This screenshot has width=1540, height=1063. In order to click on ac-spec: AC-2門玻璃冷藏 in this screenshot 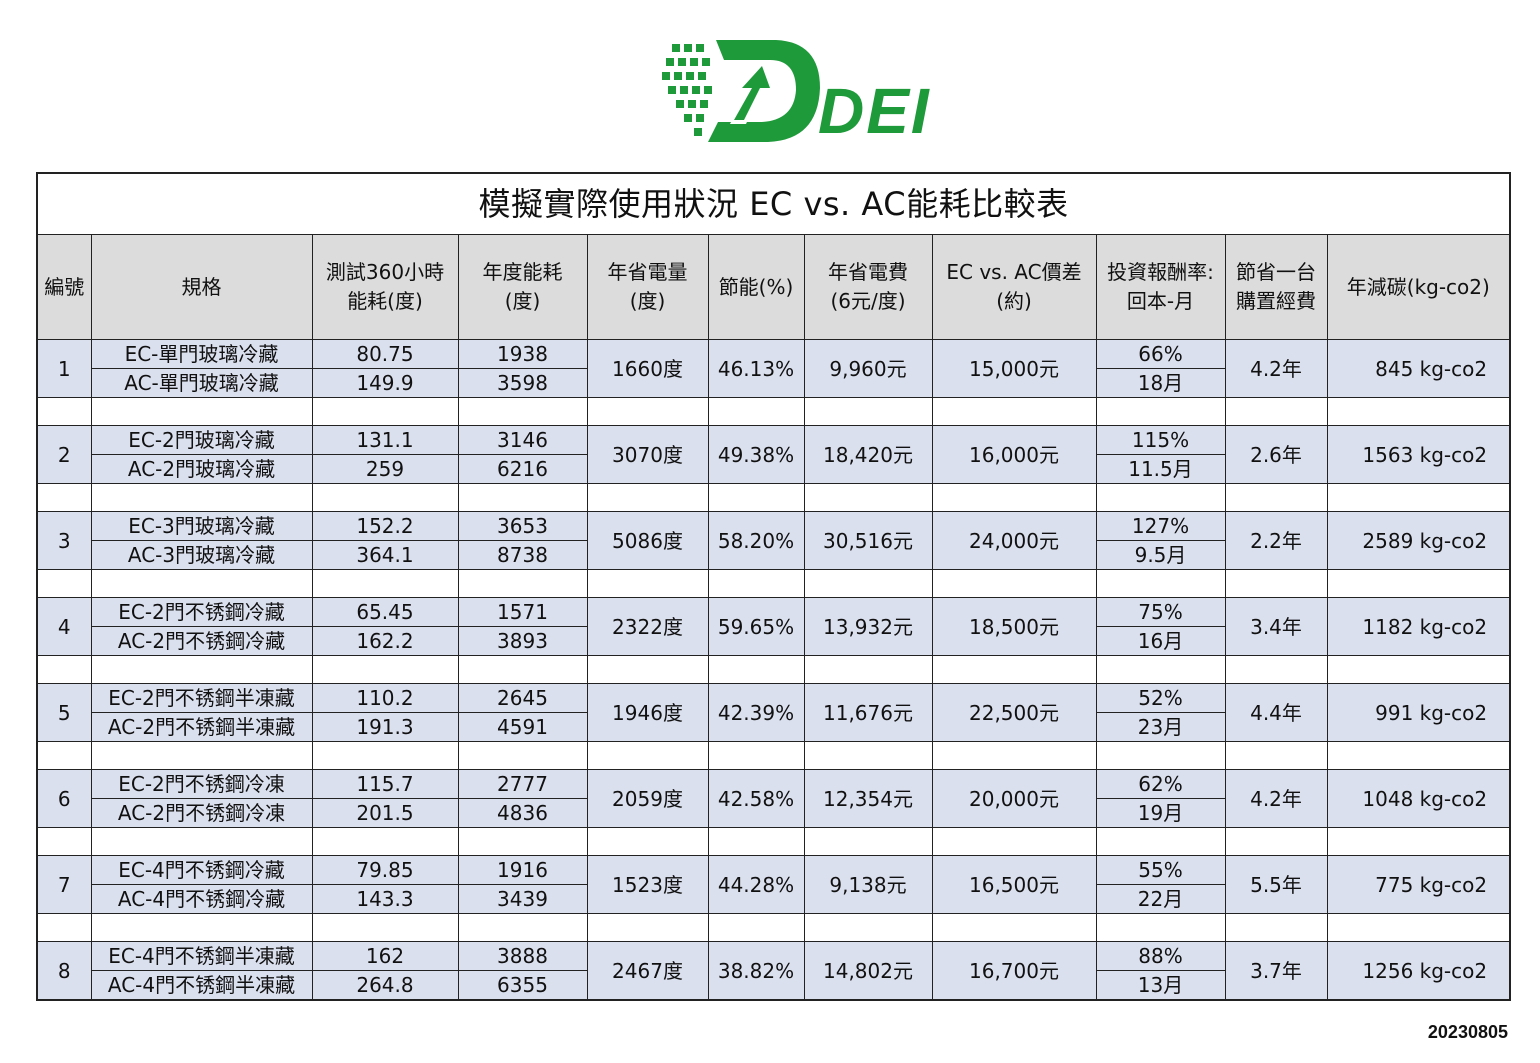, I will do `click(201, 469)`.